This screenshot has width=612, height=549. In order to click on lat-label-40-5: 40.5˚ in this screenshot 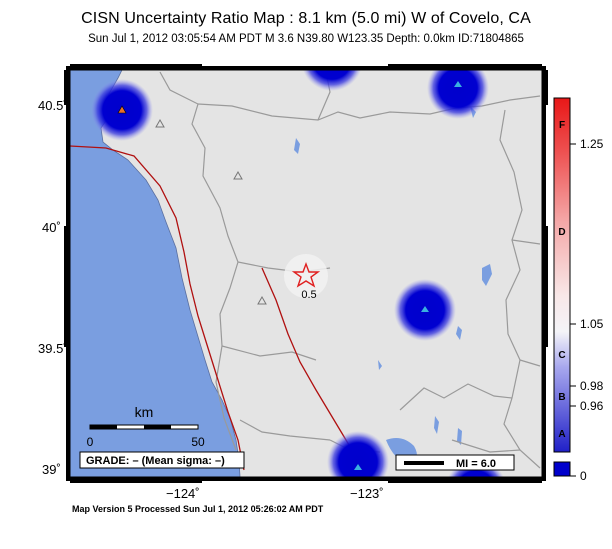, I will do `click(53, 105)`.